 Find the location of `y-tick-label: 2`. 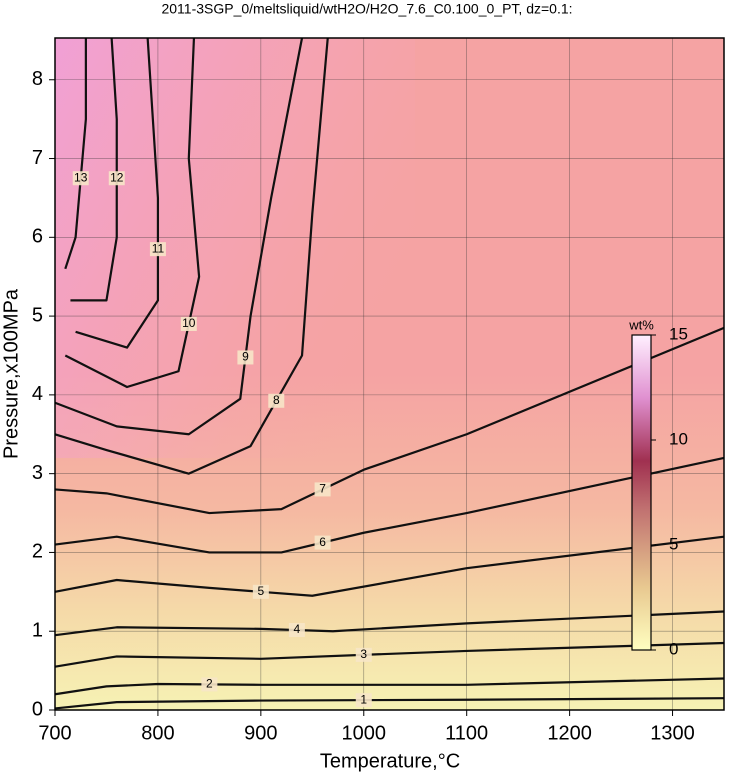

y-tick-label: 2 is located at coordinates (37, 552).